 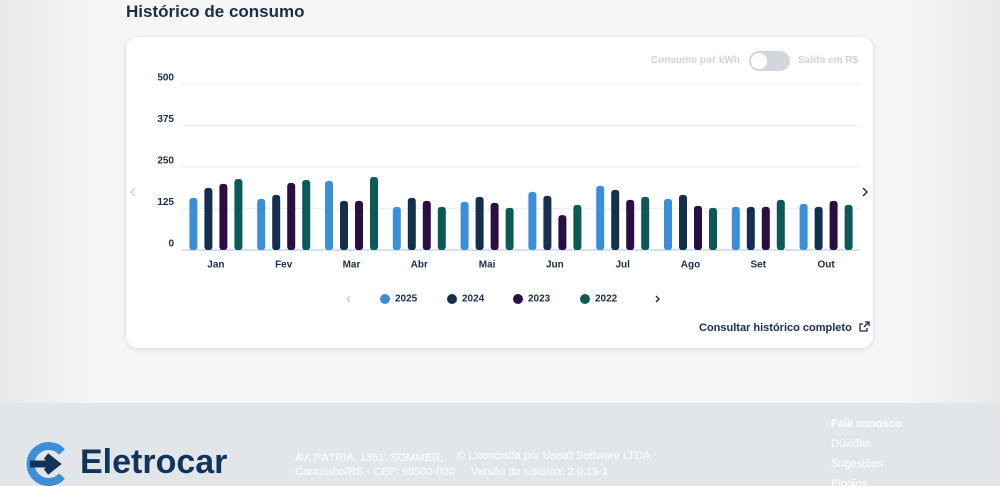 What do you see at coordinates (622, 265) in the screenshot?
I see `x-tick-label: Jul` at bounding box center [622, 265].